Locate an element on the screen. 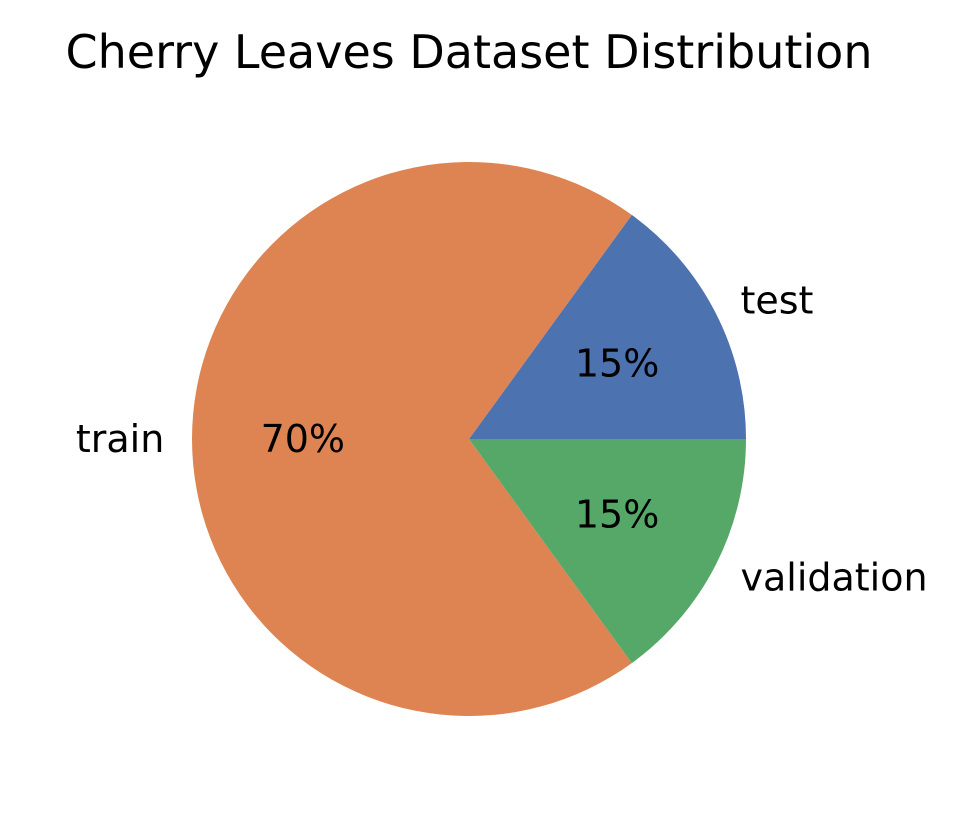 This screenshot has width=975, height=816. pie-percent-label-validation: 15% is located at coordinates (617, 514).